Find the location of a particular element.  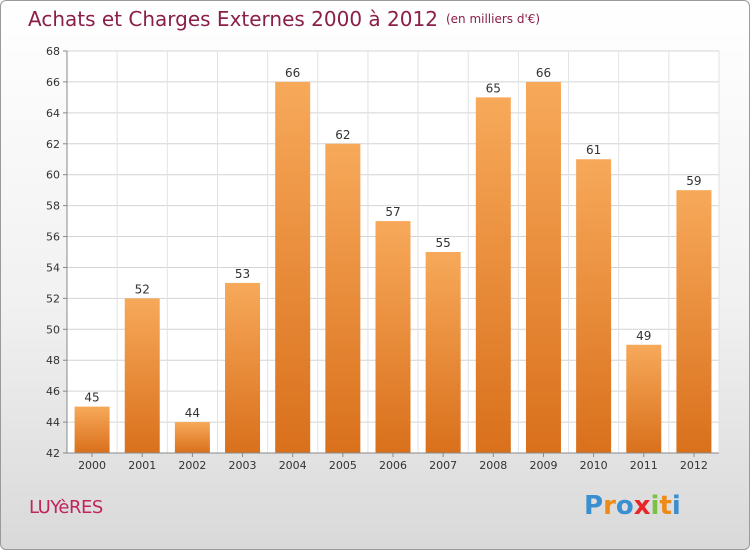

x-tick-label: 2003 is located at coordinates (243, 465).